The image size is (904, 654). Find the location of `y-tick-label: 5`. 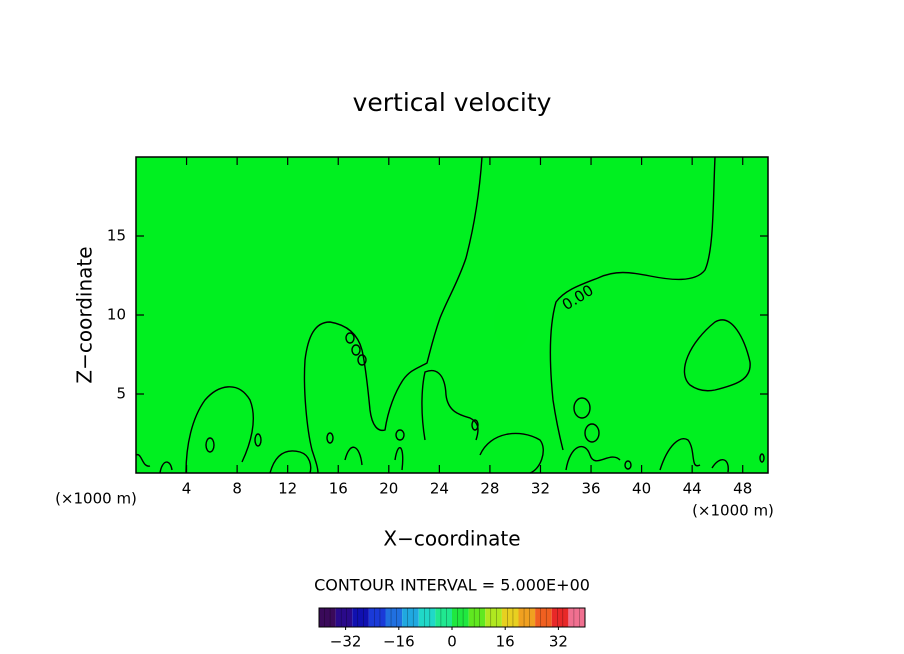

y-tick-label: 5 is located at coordinates (121, 394).